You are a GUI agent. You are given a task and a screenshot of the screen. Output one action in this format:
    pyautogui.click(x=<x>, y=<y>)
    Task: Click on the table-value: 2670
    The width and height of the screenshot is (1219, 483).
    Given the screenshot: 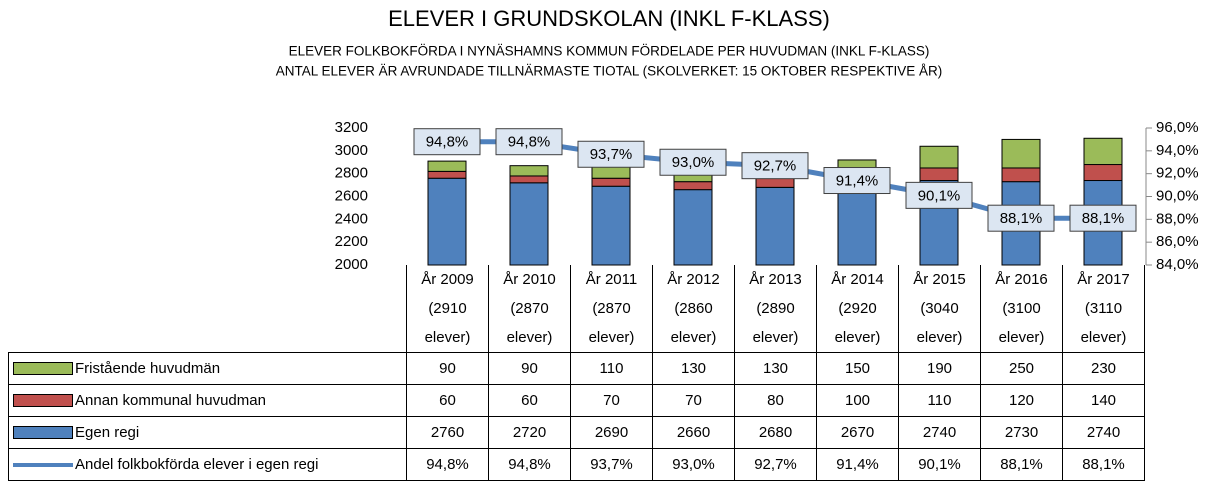 What is the action you would take?
    pyautogui.click(x=857, y=432)
    